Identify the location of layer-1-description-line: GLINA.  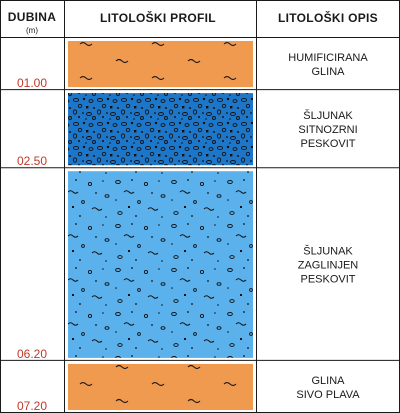
(328, 72).